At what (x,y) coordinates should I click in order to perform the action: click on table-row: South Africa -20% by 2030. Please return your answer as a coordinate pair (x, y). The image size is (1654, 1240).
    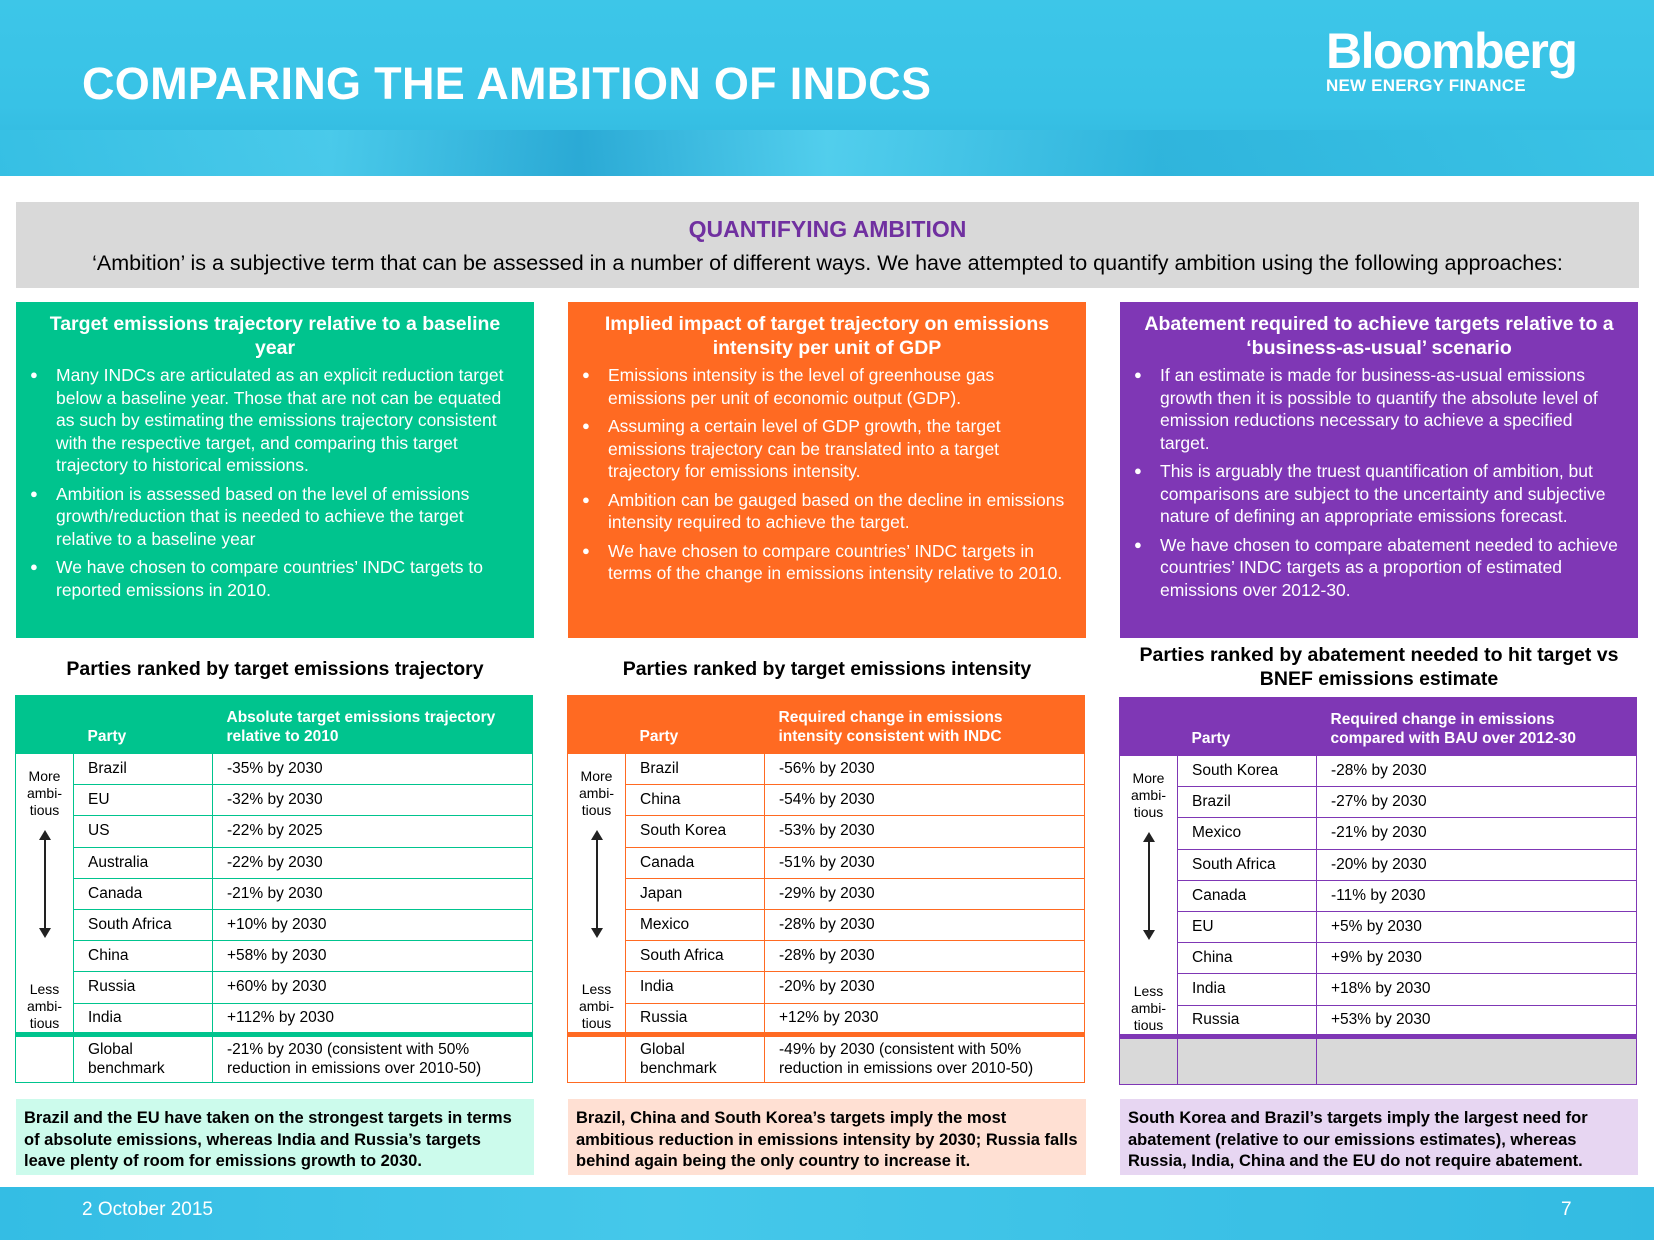
    Looking at the image, I should click on (1378, 865).